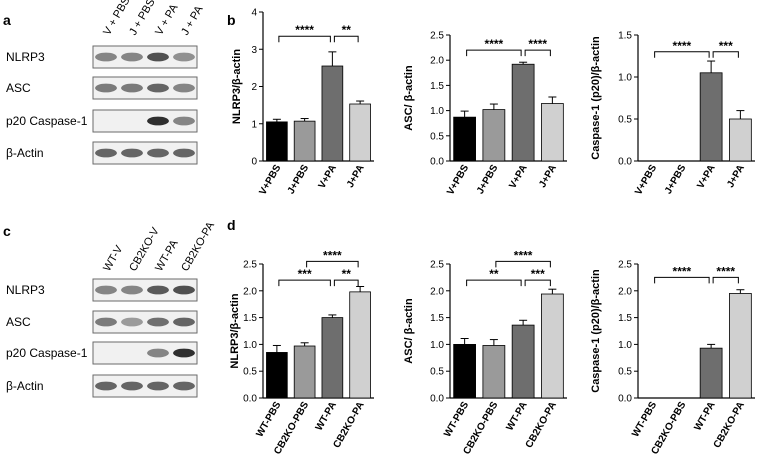  What do you see at coordinates (437, 265) in the screenshot?
I see `y-tick-label: 2.5` at bounding box center [437, 265].